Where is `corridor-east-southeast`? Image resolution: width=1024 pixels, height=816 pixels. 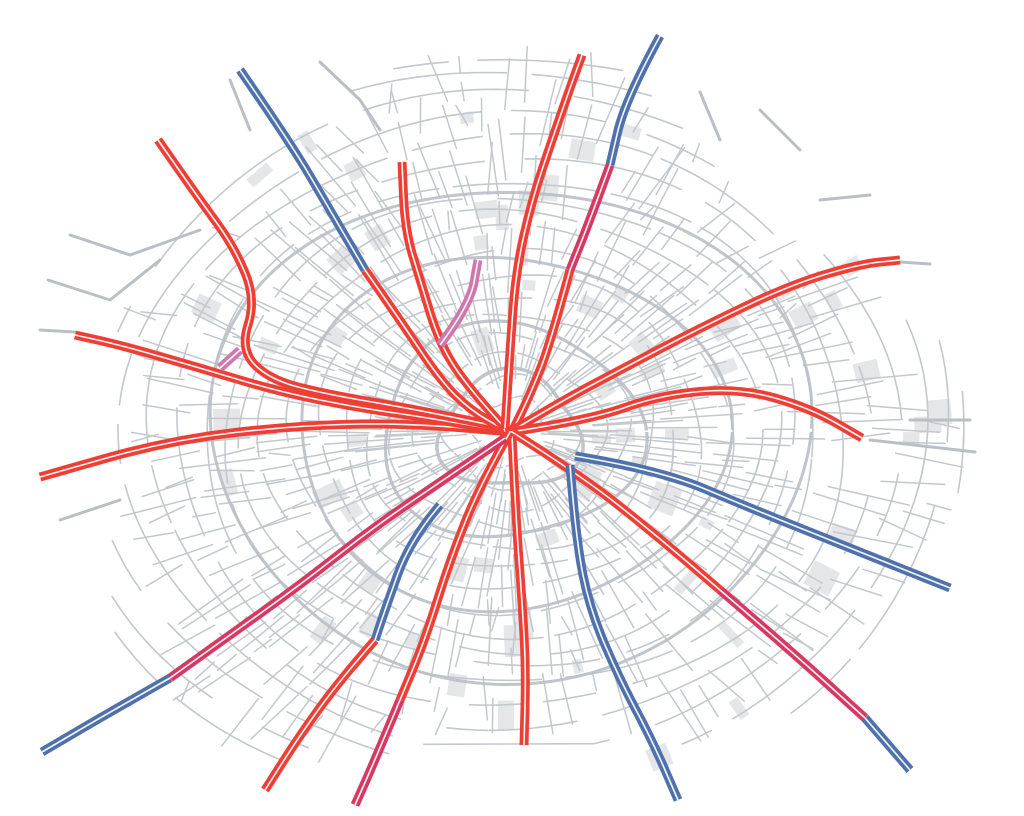 corridor-east-southeast is located at coordinates (763, 522).